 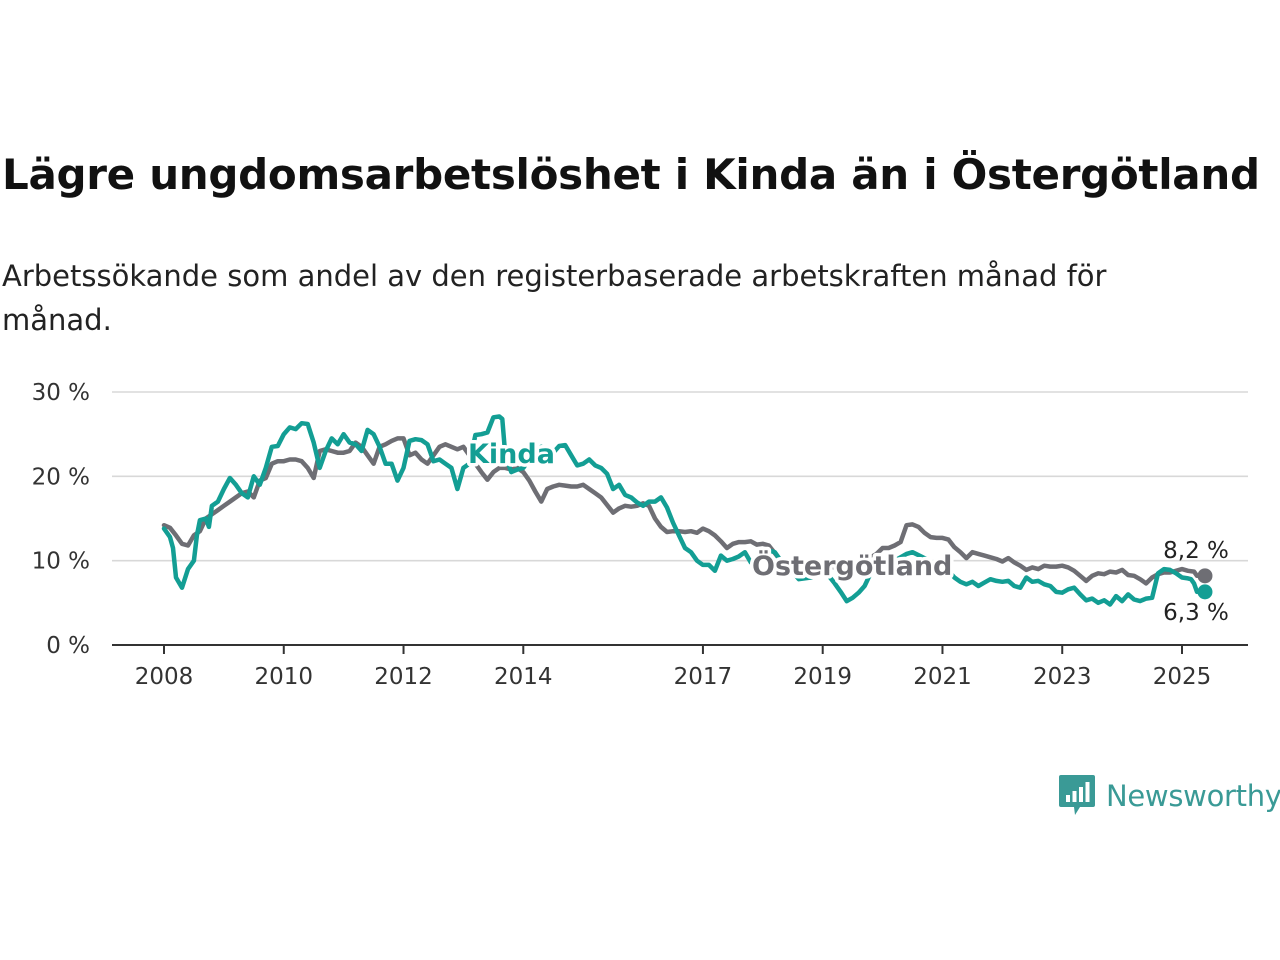 I want to click on y-tick-label: 10 %, so click(x=61, y=562).